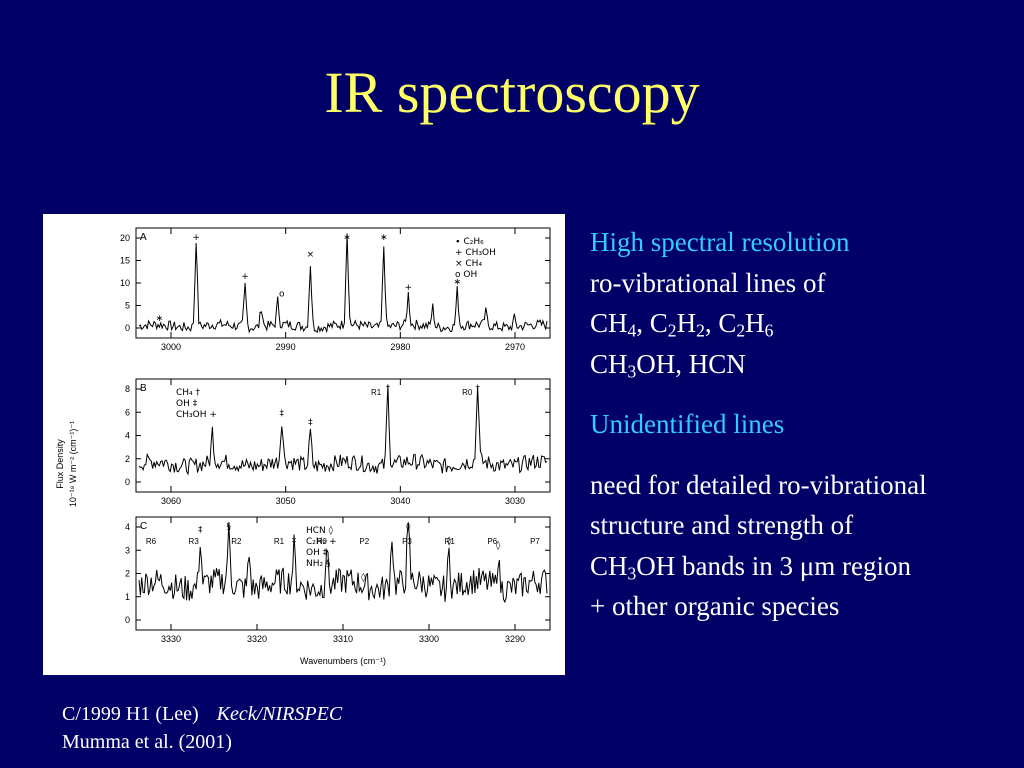 Image resolution: width=1024 pixels, height=768 pixels. I want to click on panel-c-branch-label: R2, so click(236, 541).